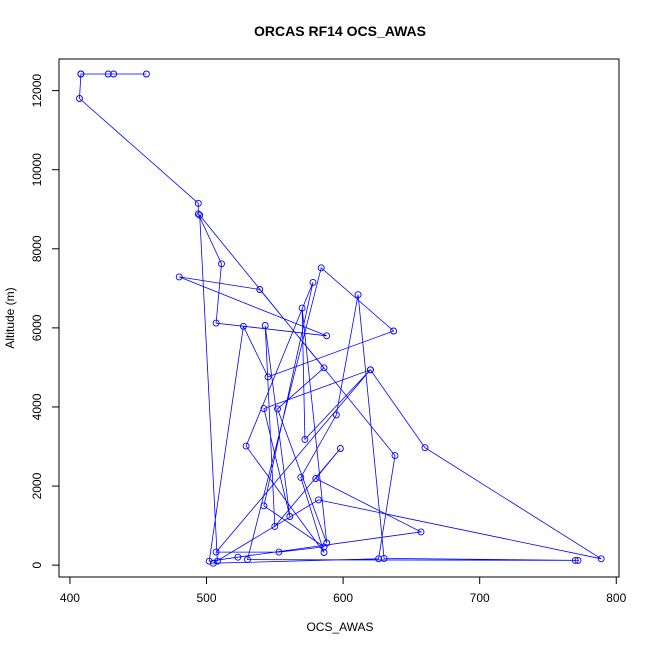  Describe the element at coordinates (37, 406) in the screenshot. I see `y-tick-label: 4000` at that location.